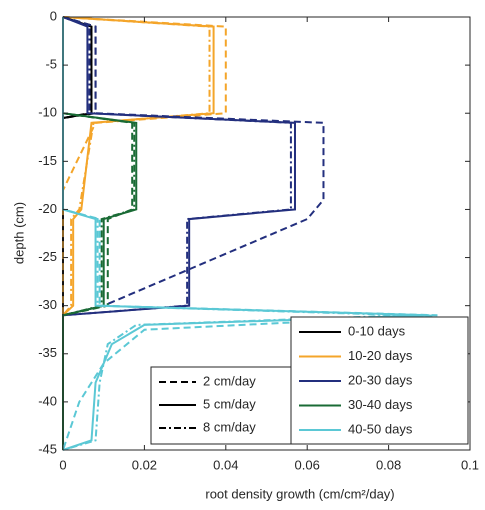  Describe the element at coordinates (307, 464) in the screenshot. I see `x-tick-label: 0.06` at that location.